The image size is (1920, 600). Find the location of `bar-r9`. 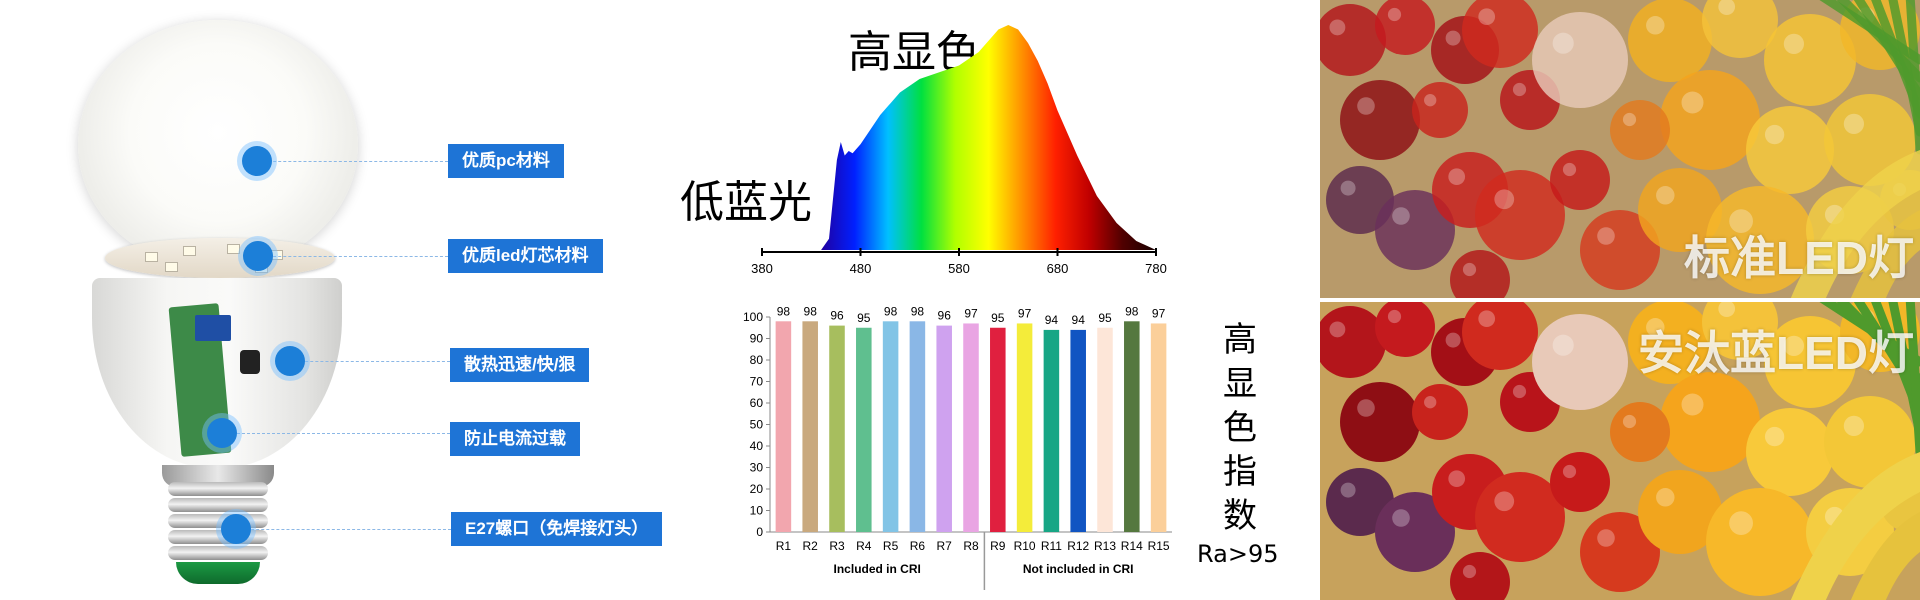

bar-r9 is located at coordinates (998, 429).